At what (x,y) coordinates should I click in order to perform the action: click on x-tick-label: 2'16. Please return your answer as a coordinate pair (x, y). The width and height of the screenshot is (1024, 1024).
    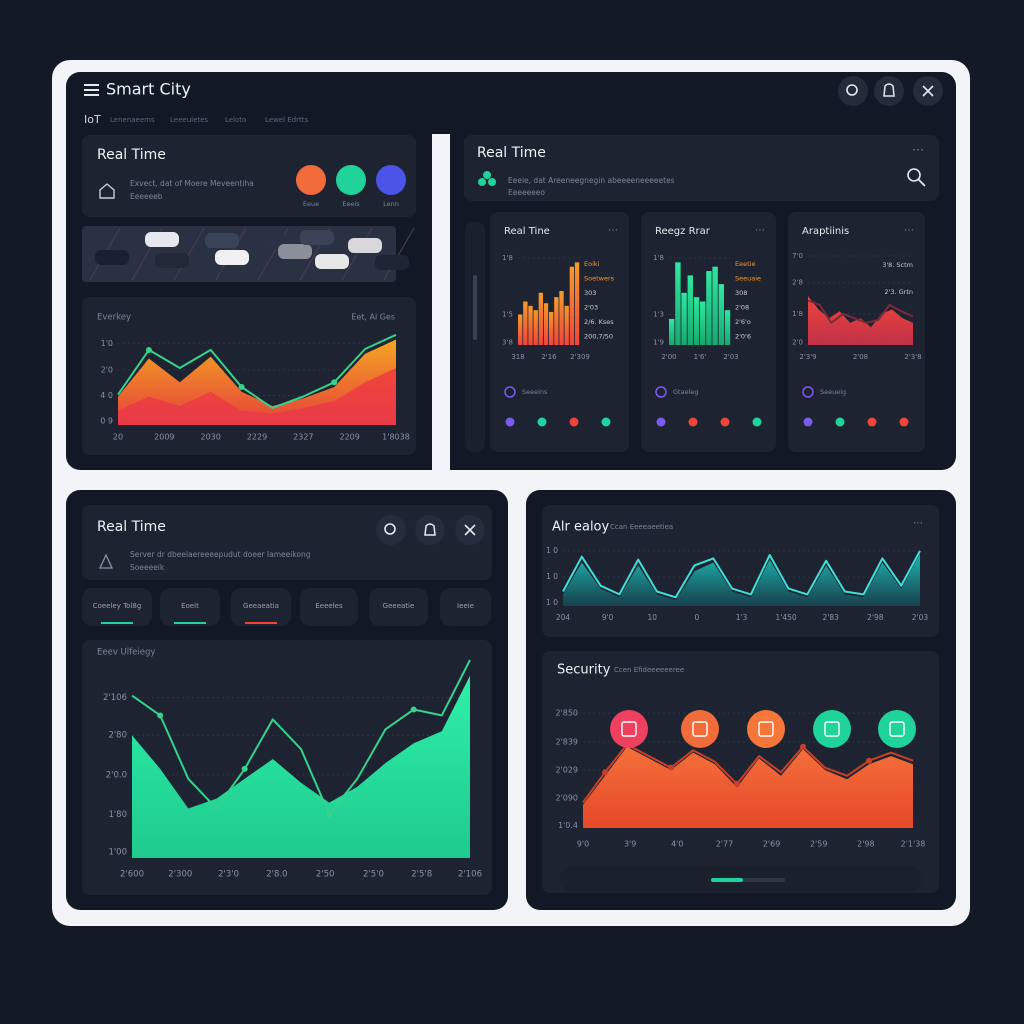
    Looking at the image, I should click on (549, 357).